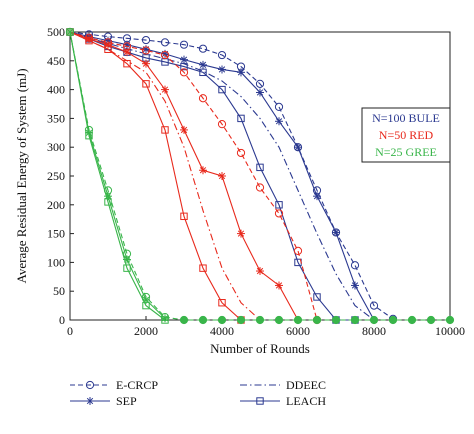  I want to click on x-axis-label: Number of Rounds, so click(260, 348).